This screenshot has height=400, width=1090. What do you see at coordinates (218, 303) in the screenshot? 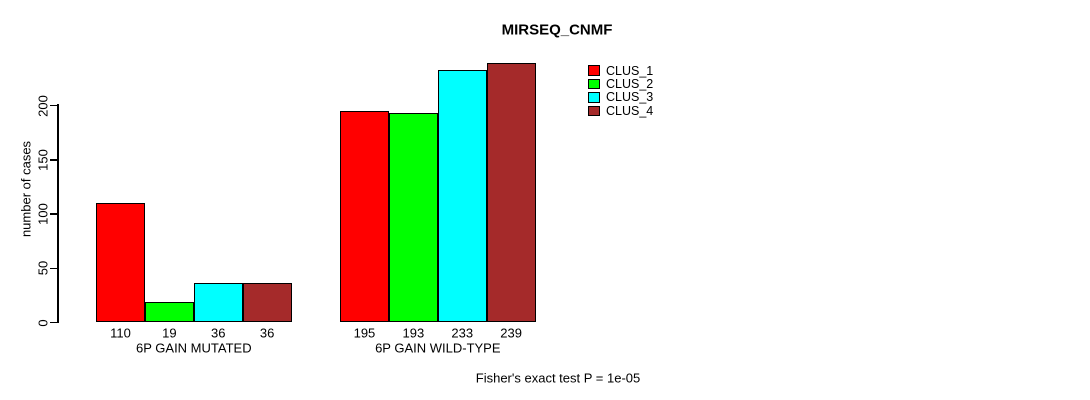
I see `bar-clus_3-group1` at bounding box center [218, 303].